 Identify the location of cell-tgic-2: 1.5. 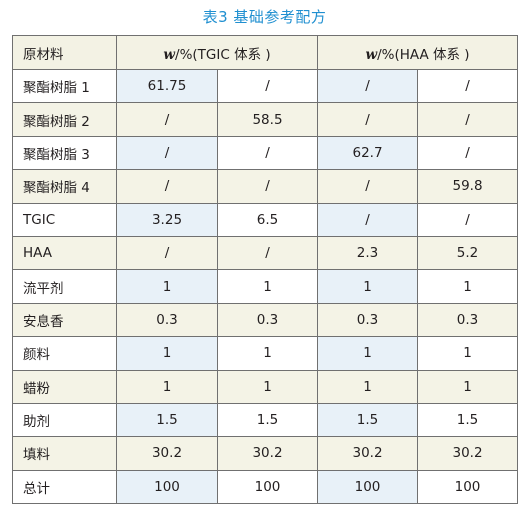
(267, 420).